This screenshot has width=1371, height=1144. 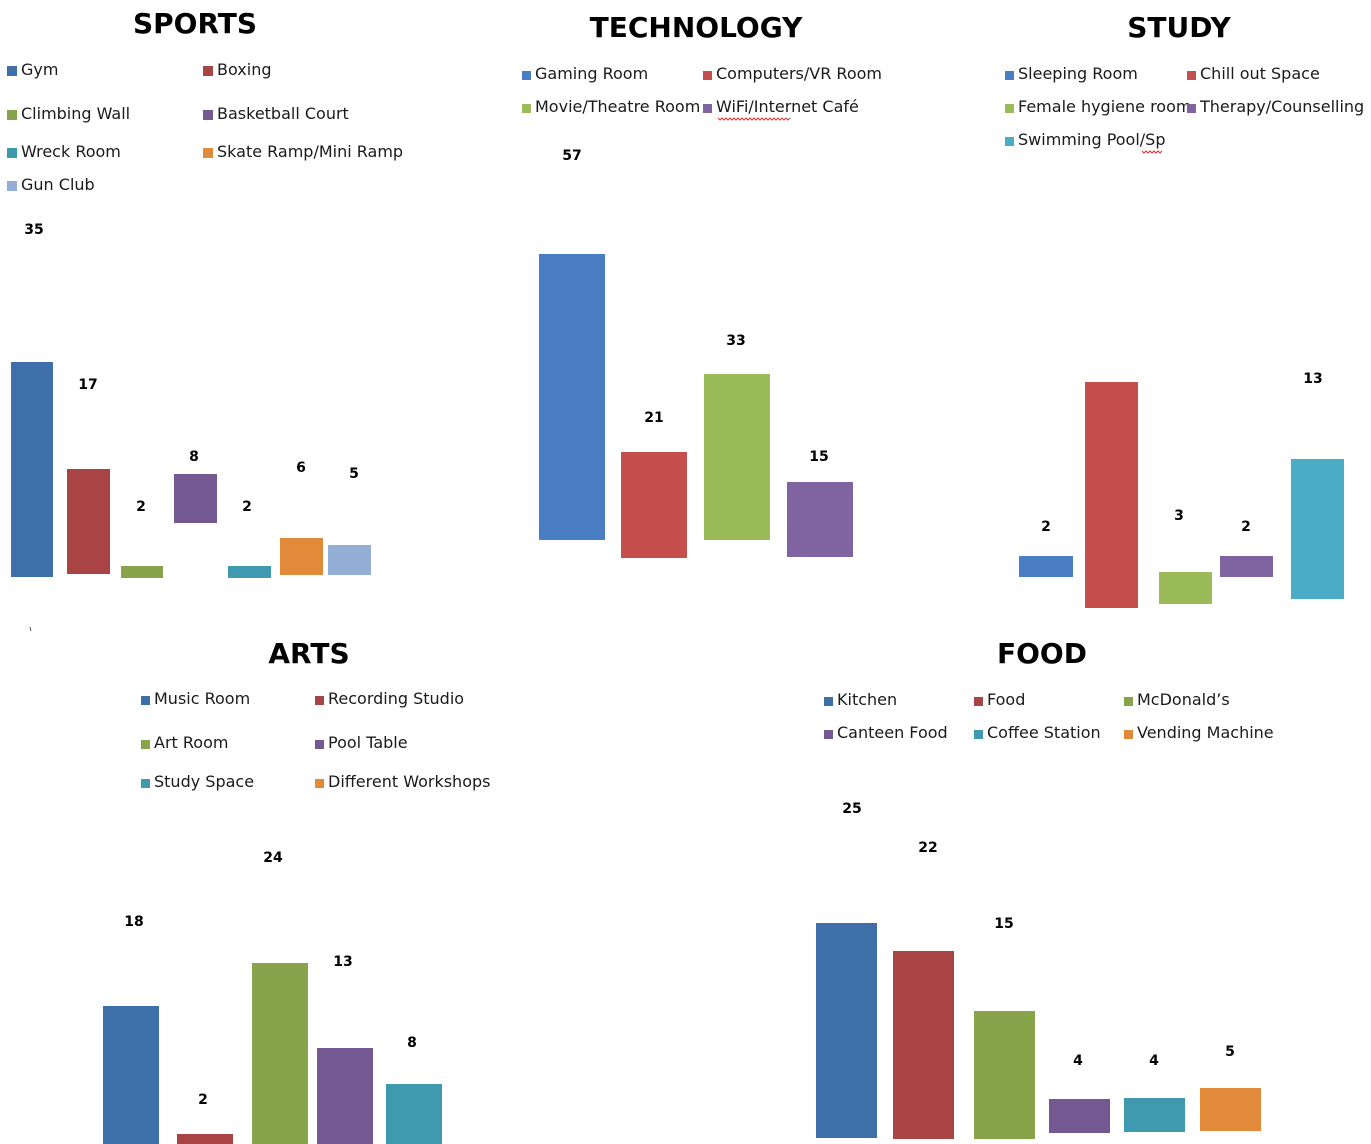 I want to click on food-legend-swatch-coffee-station, so click(x=978, y=734).